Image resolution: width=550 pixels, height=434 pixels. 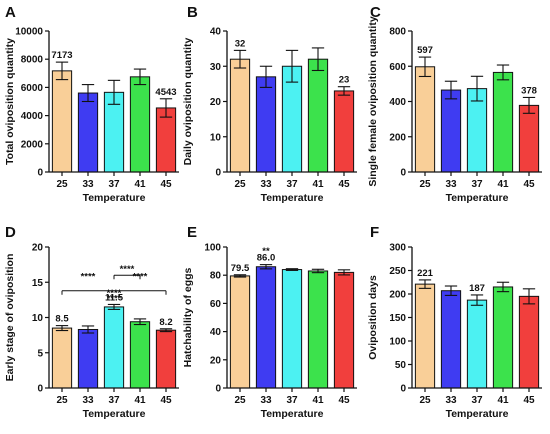 I want to click on y-tick-label: 5, so click(x=40, y=353).